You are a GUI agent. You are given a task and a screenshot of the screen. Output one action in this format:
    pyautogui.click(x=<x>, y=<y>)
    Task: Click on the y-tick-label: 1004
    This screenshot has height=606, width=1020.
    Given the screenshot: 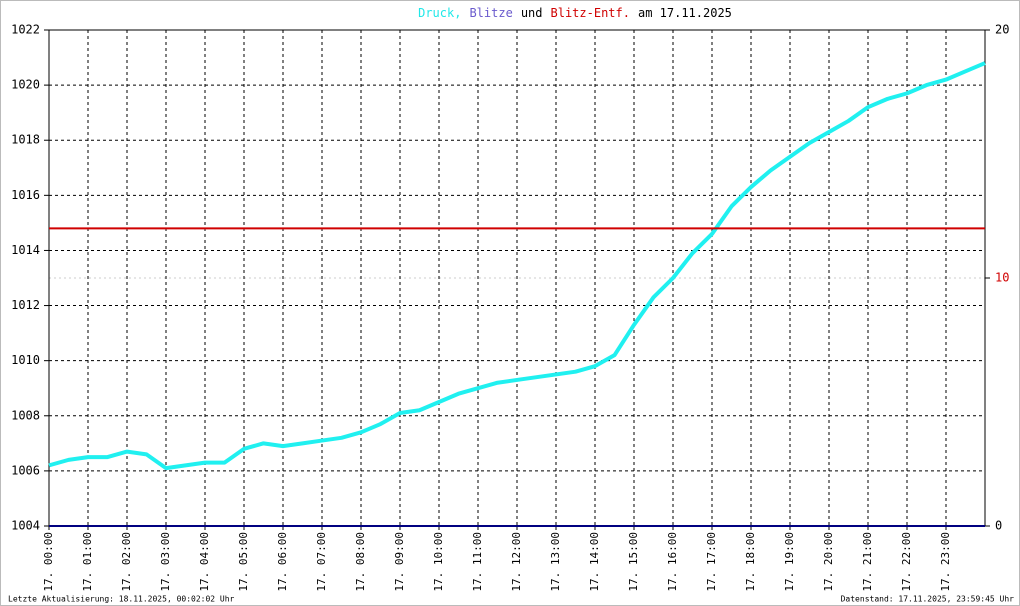 What is the action you would take?
    pyautogui.click(x=25, y=526)
    